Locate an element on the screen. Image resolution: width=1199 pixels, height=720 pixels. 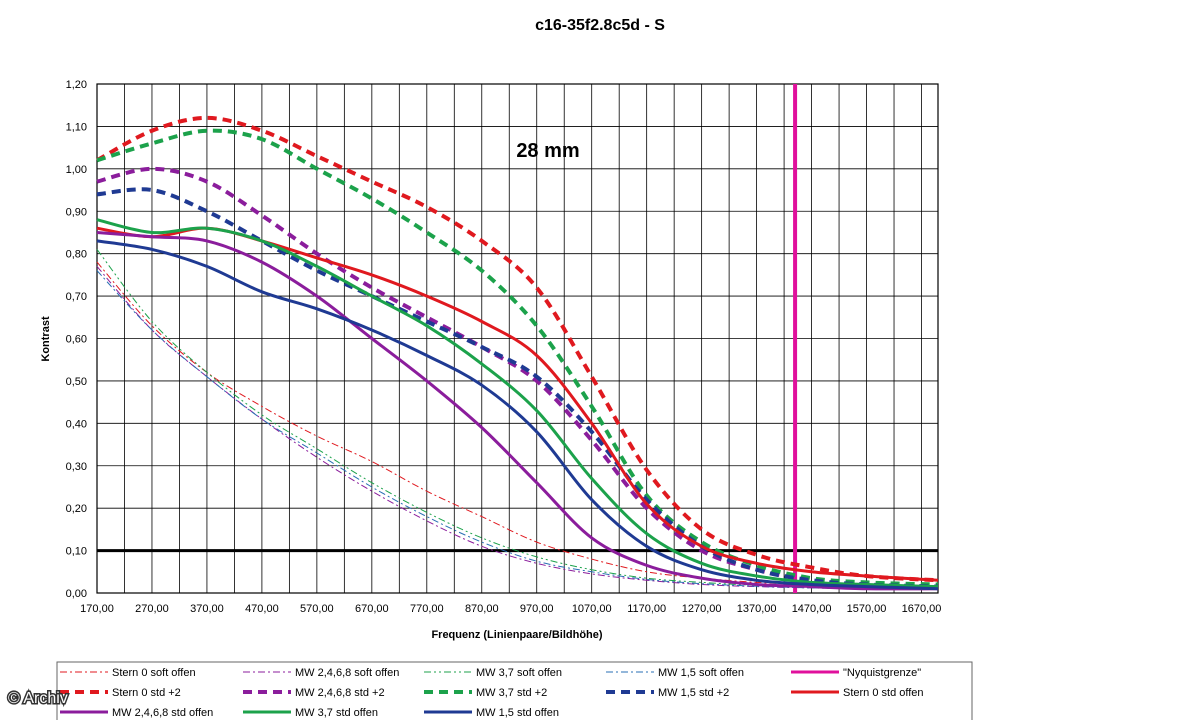
y-tick-label: 0,00 is located at coordinates (76, 594).